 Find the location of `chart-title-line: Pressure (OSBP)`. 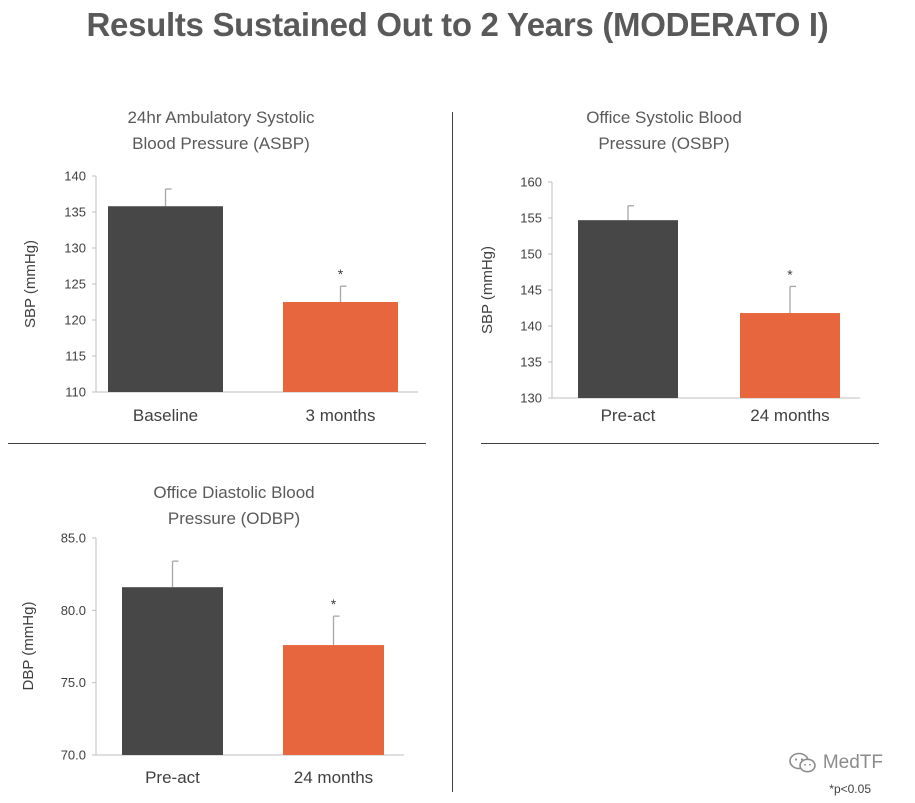

chart-title-line: Pressure (OSBP) is located at coordinates (663, 143).